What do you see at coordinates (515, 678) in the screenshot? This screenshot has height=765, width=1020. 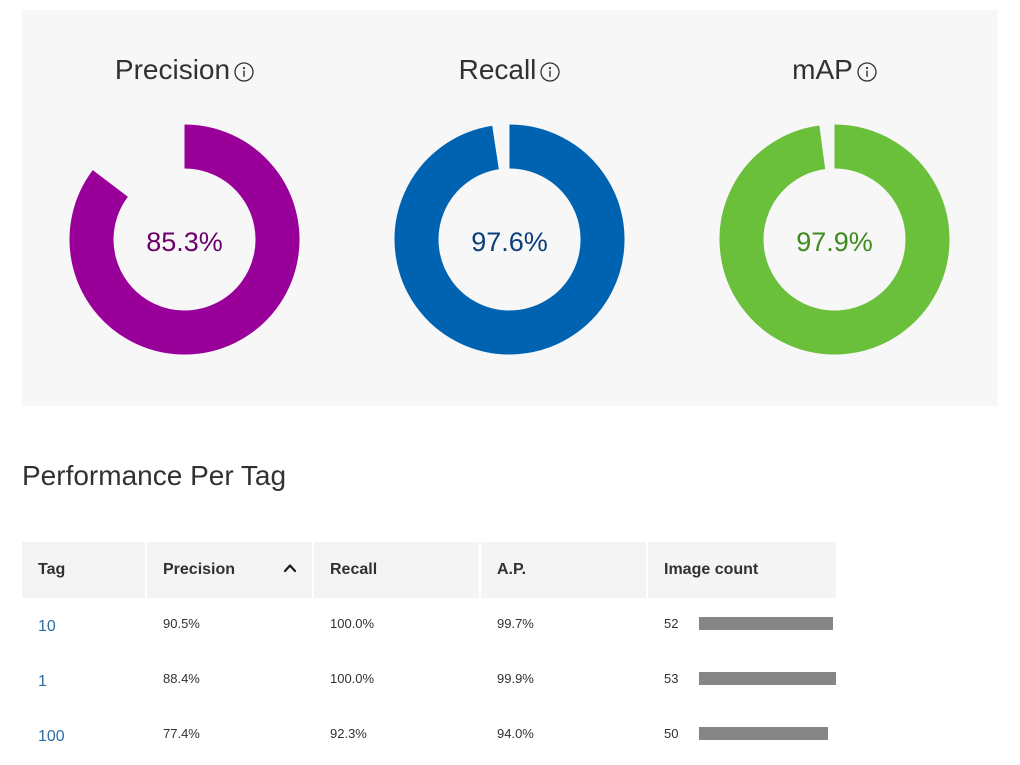 I see `ap-cell: 99.9%` at bounding box center [515, 678].